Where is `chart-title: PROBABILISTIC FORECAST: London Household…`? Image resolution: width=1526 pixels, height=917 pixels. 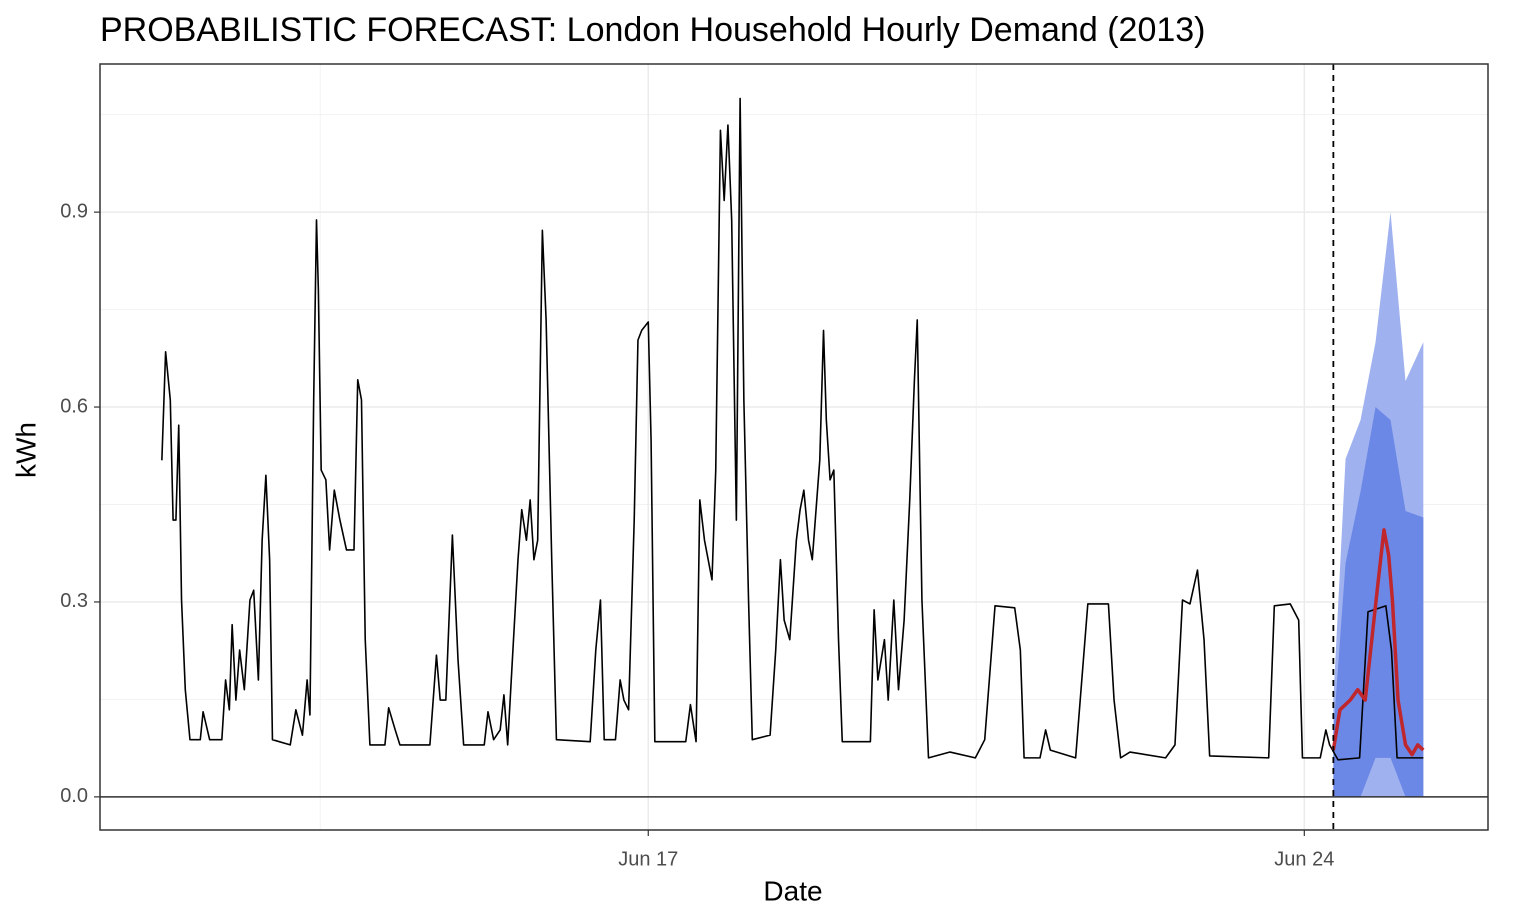 chart-title: PROBABILISTIC FORECAST: London Household… is located at coordinates (653, 30).